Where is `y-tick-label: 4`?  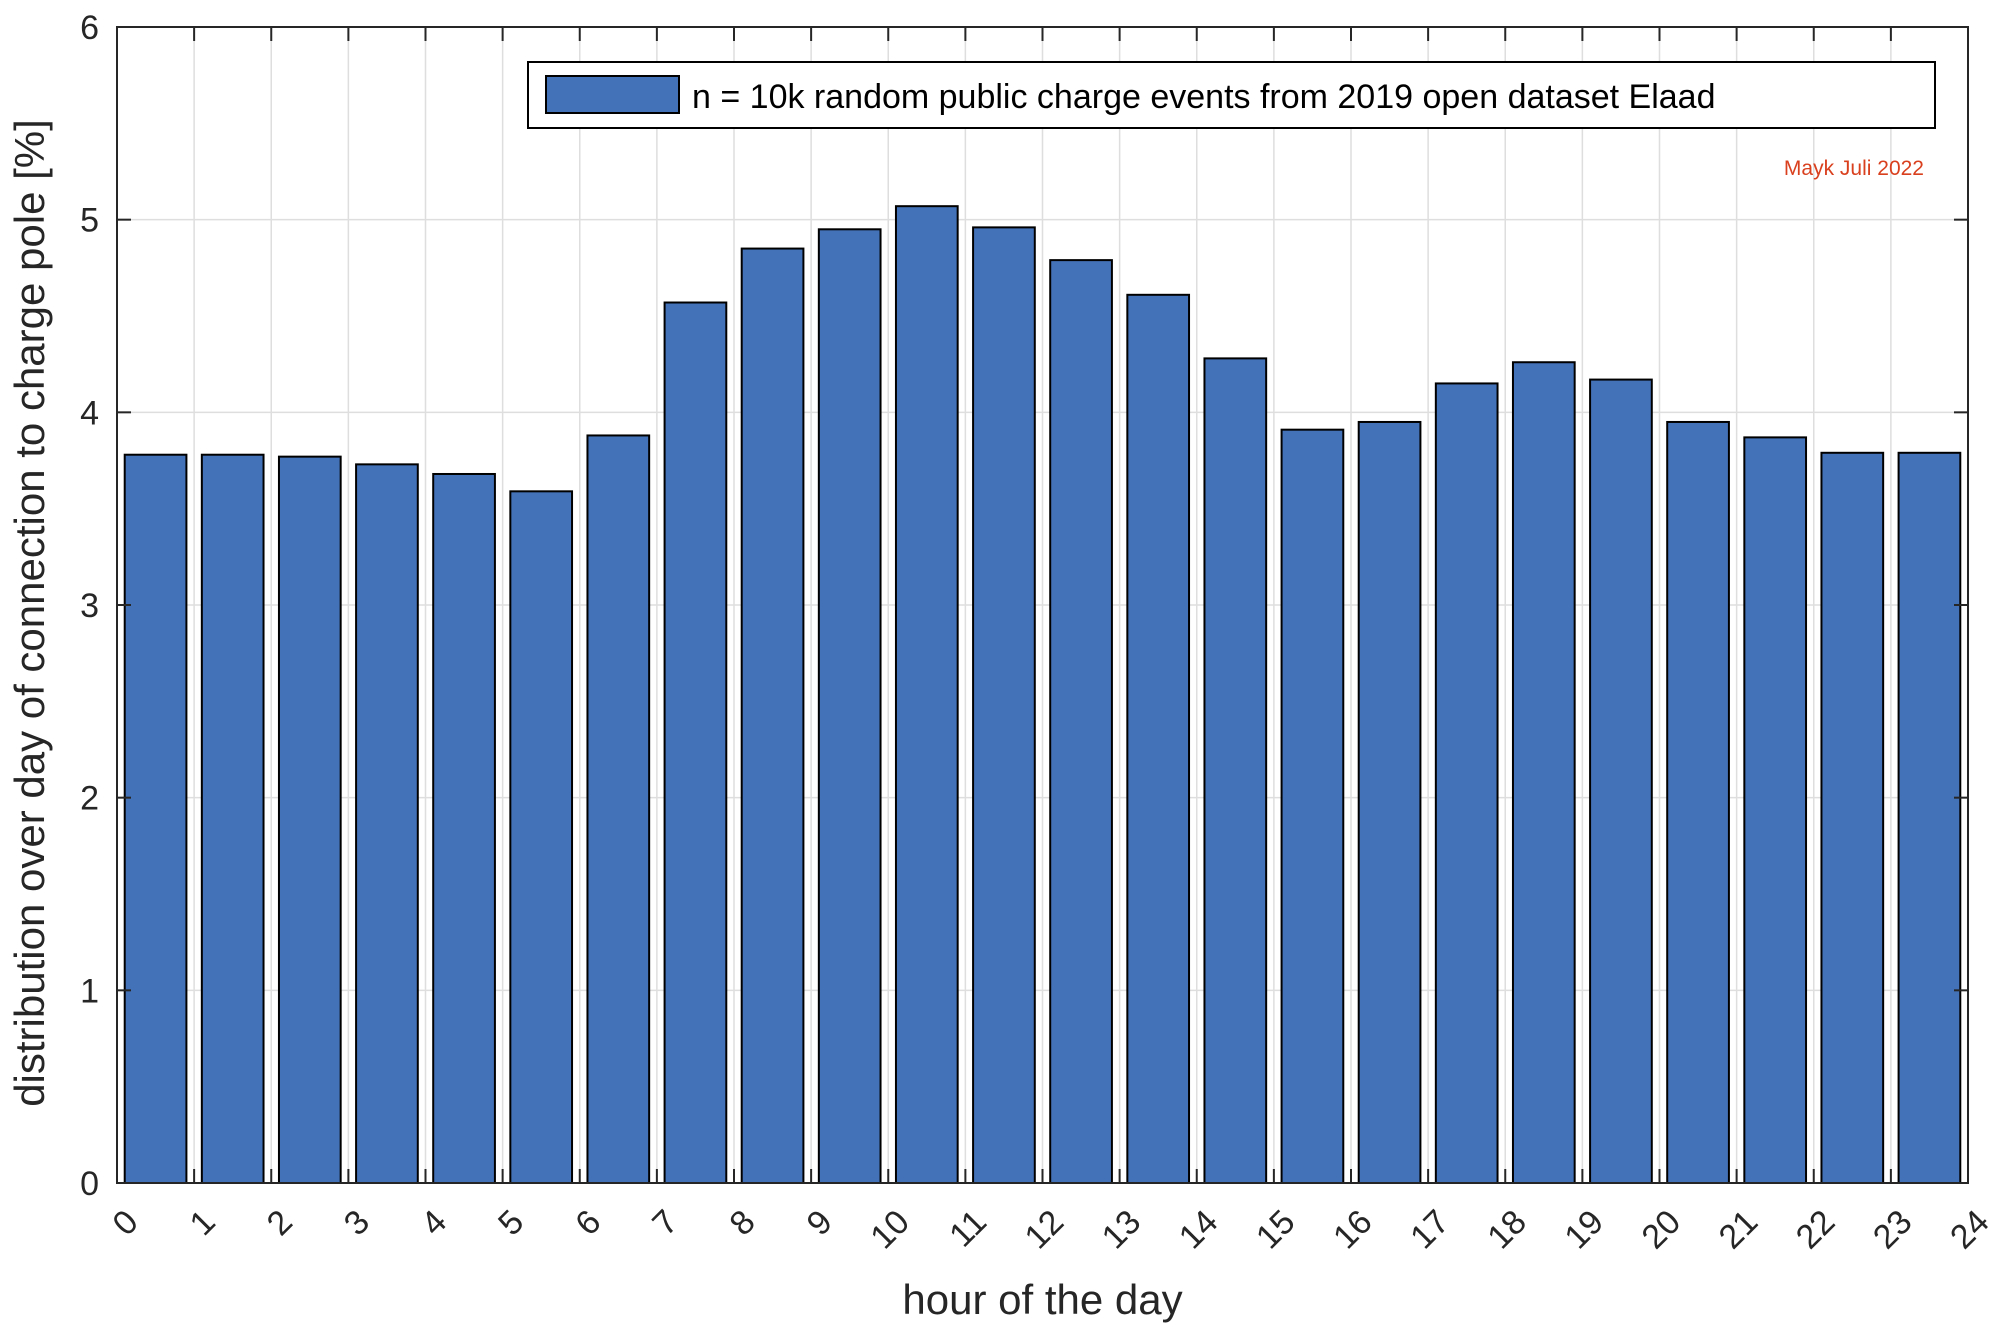 y-tick-label: 4 is located at coordinates (89, 413).